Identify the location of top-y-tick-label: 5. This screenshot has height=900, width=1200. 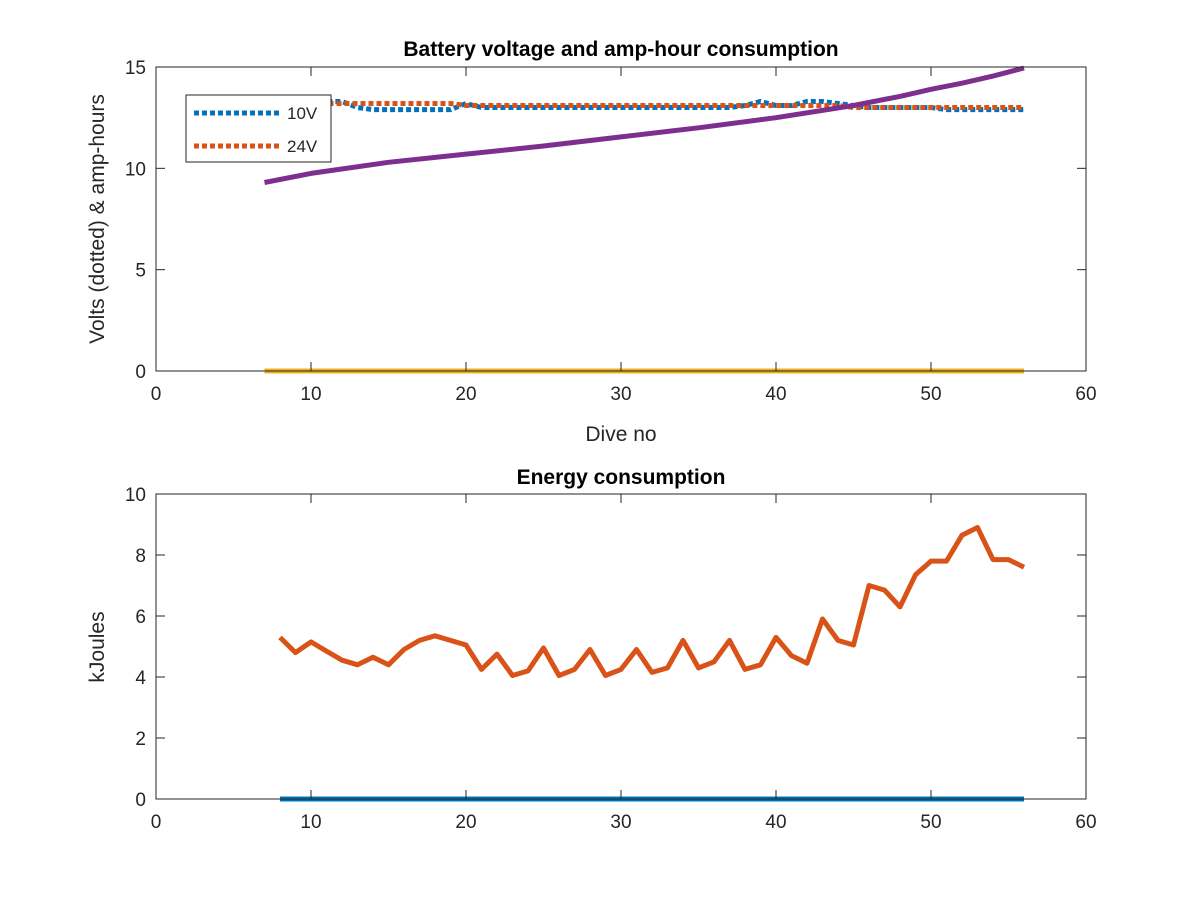
(140, 271).